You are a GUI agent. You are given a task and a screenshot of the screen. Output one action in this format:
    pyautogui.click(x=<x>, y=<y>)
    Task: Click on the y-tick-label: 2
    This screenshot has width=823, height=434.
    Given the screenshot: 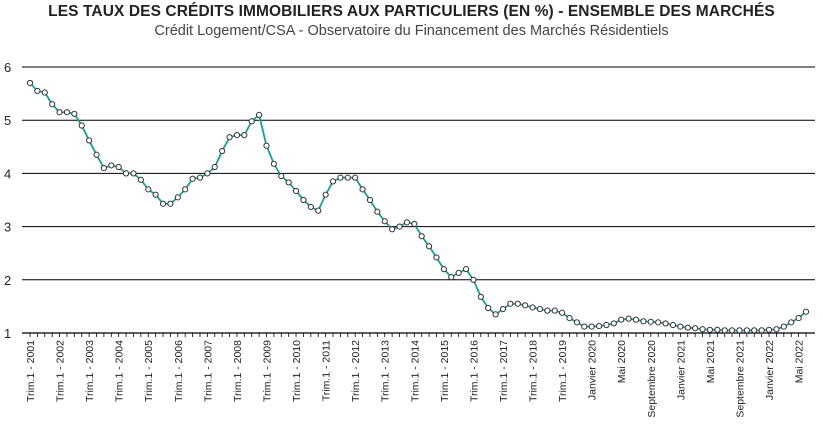 What is the action you would take?
    pyautogui.click(x=7, y=280)
    